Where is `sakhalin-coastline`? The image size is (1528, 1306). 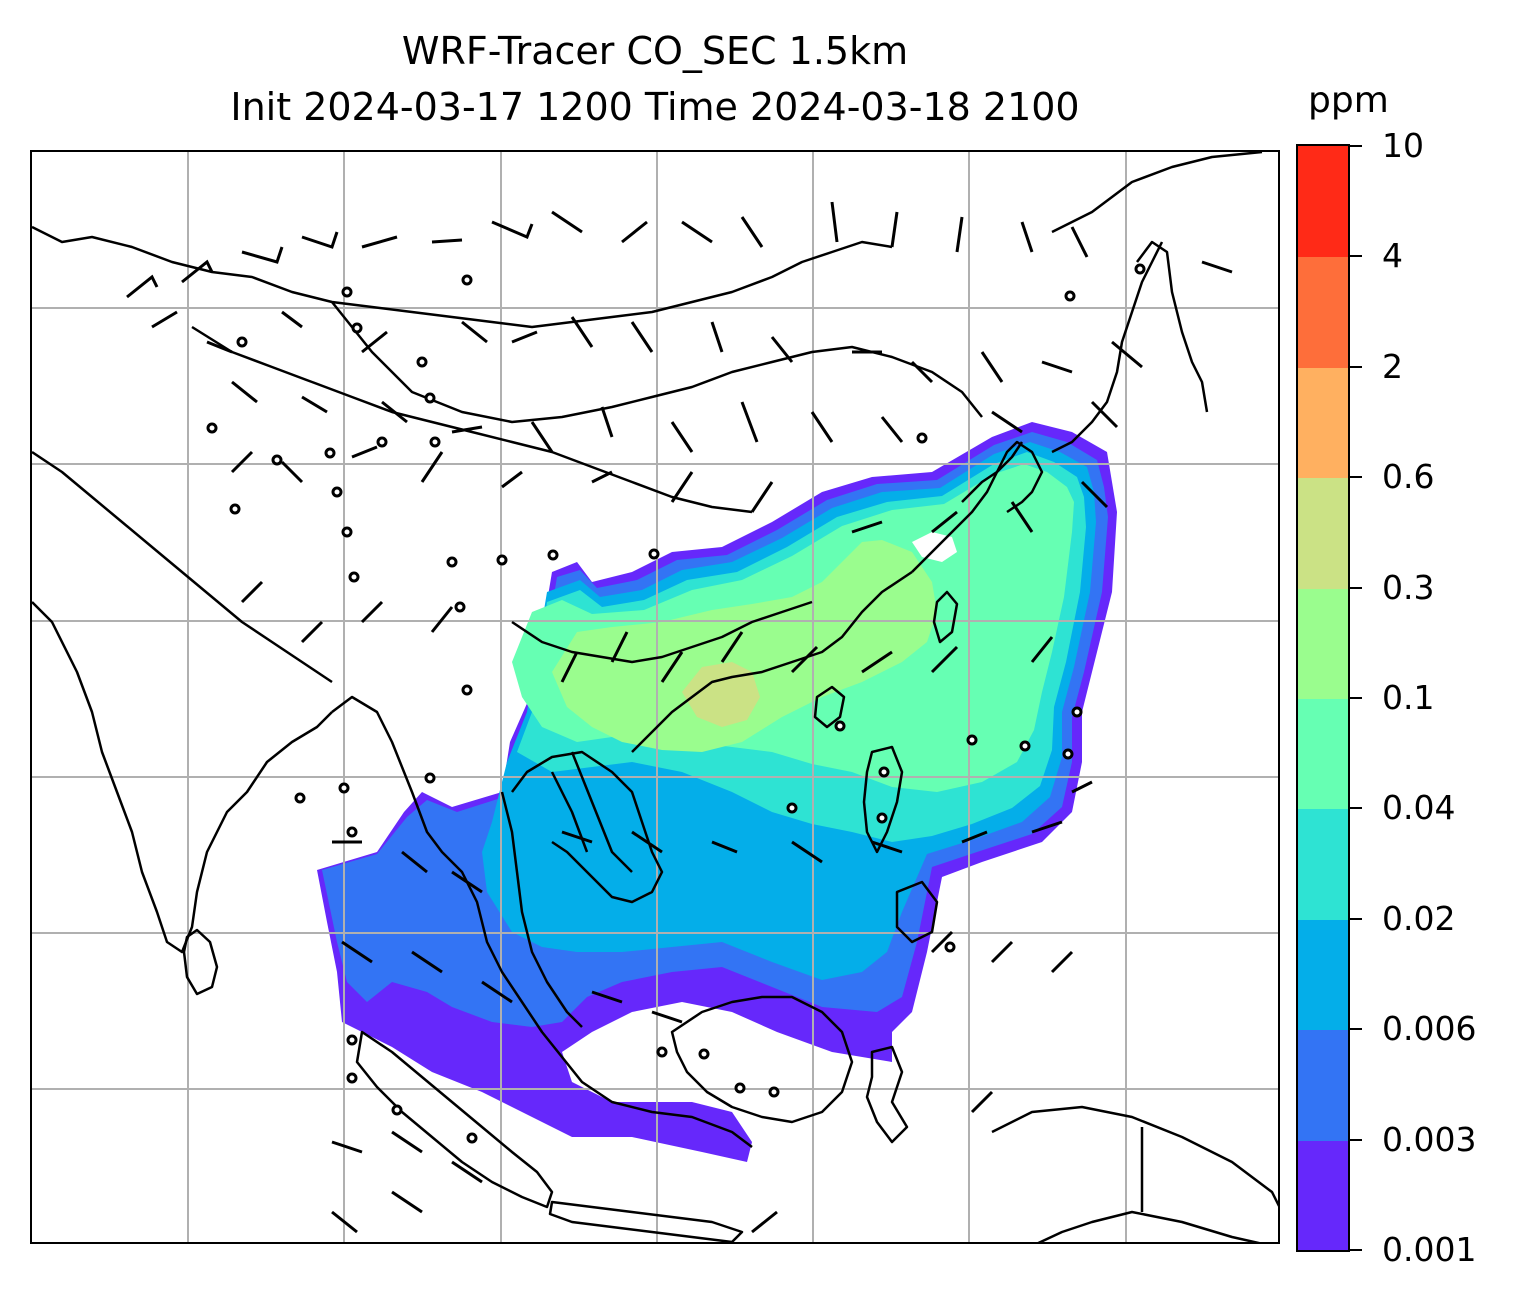
sakhalin-coastline is located at coordinates (1172, 326).